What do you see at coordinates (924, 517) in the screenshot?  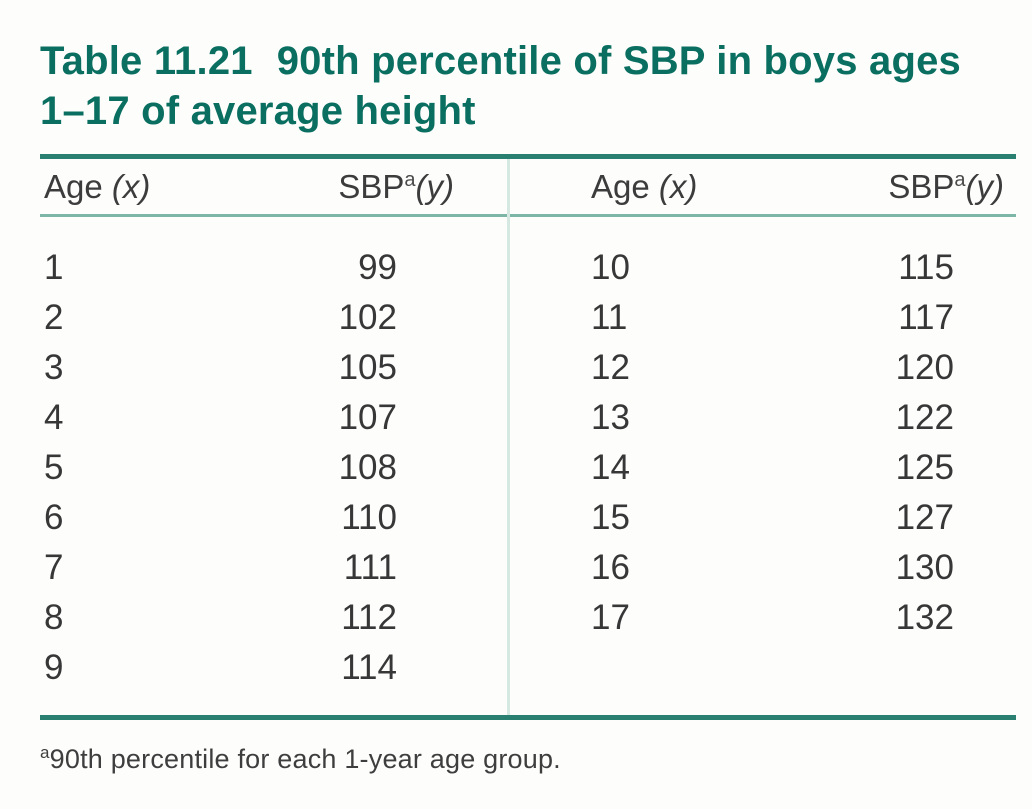 I see `sbp-value: 127` at bounding box center [924, 517].